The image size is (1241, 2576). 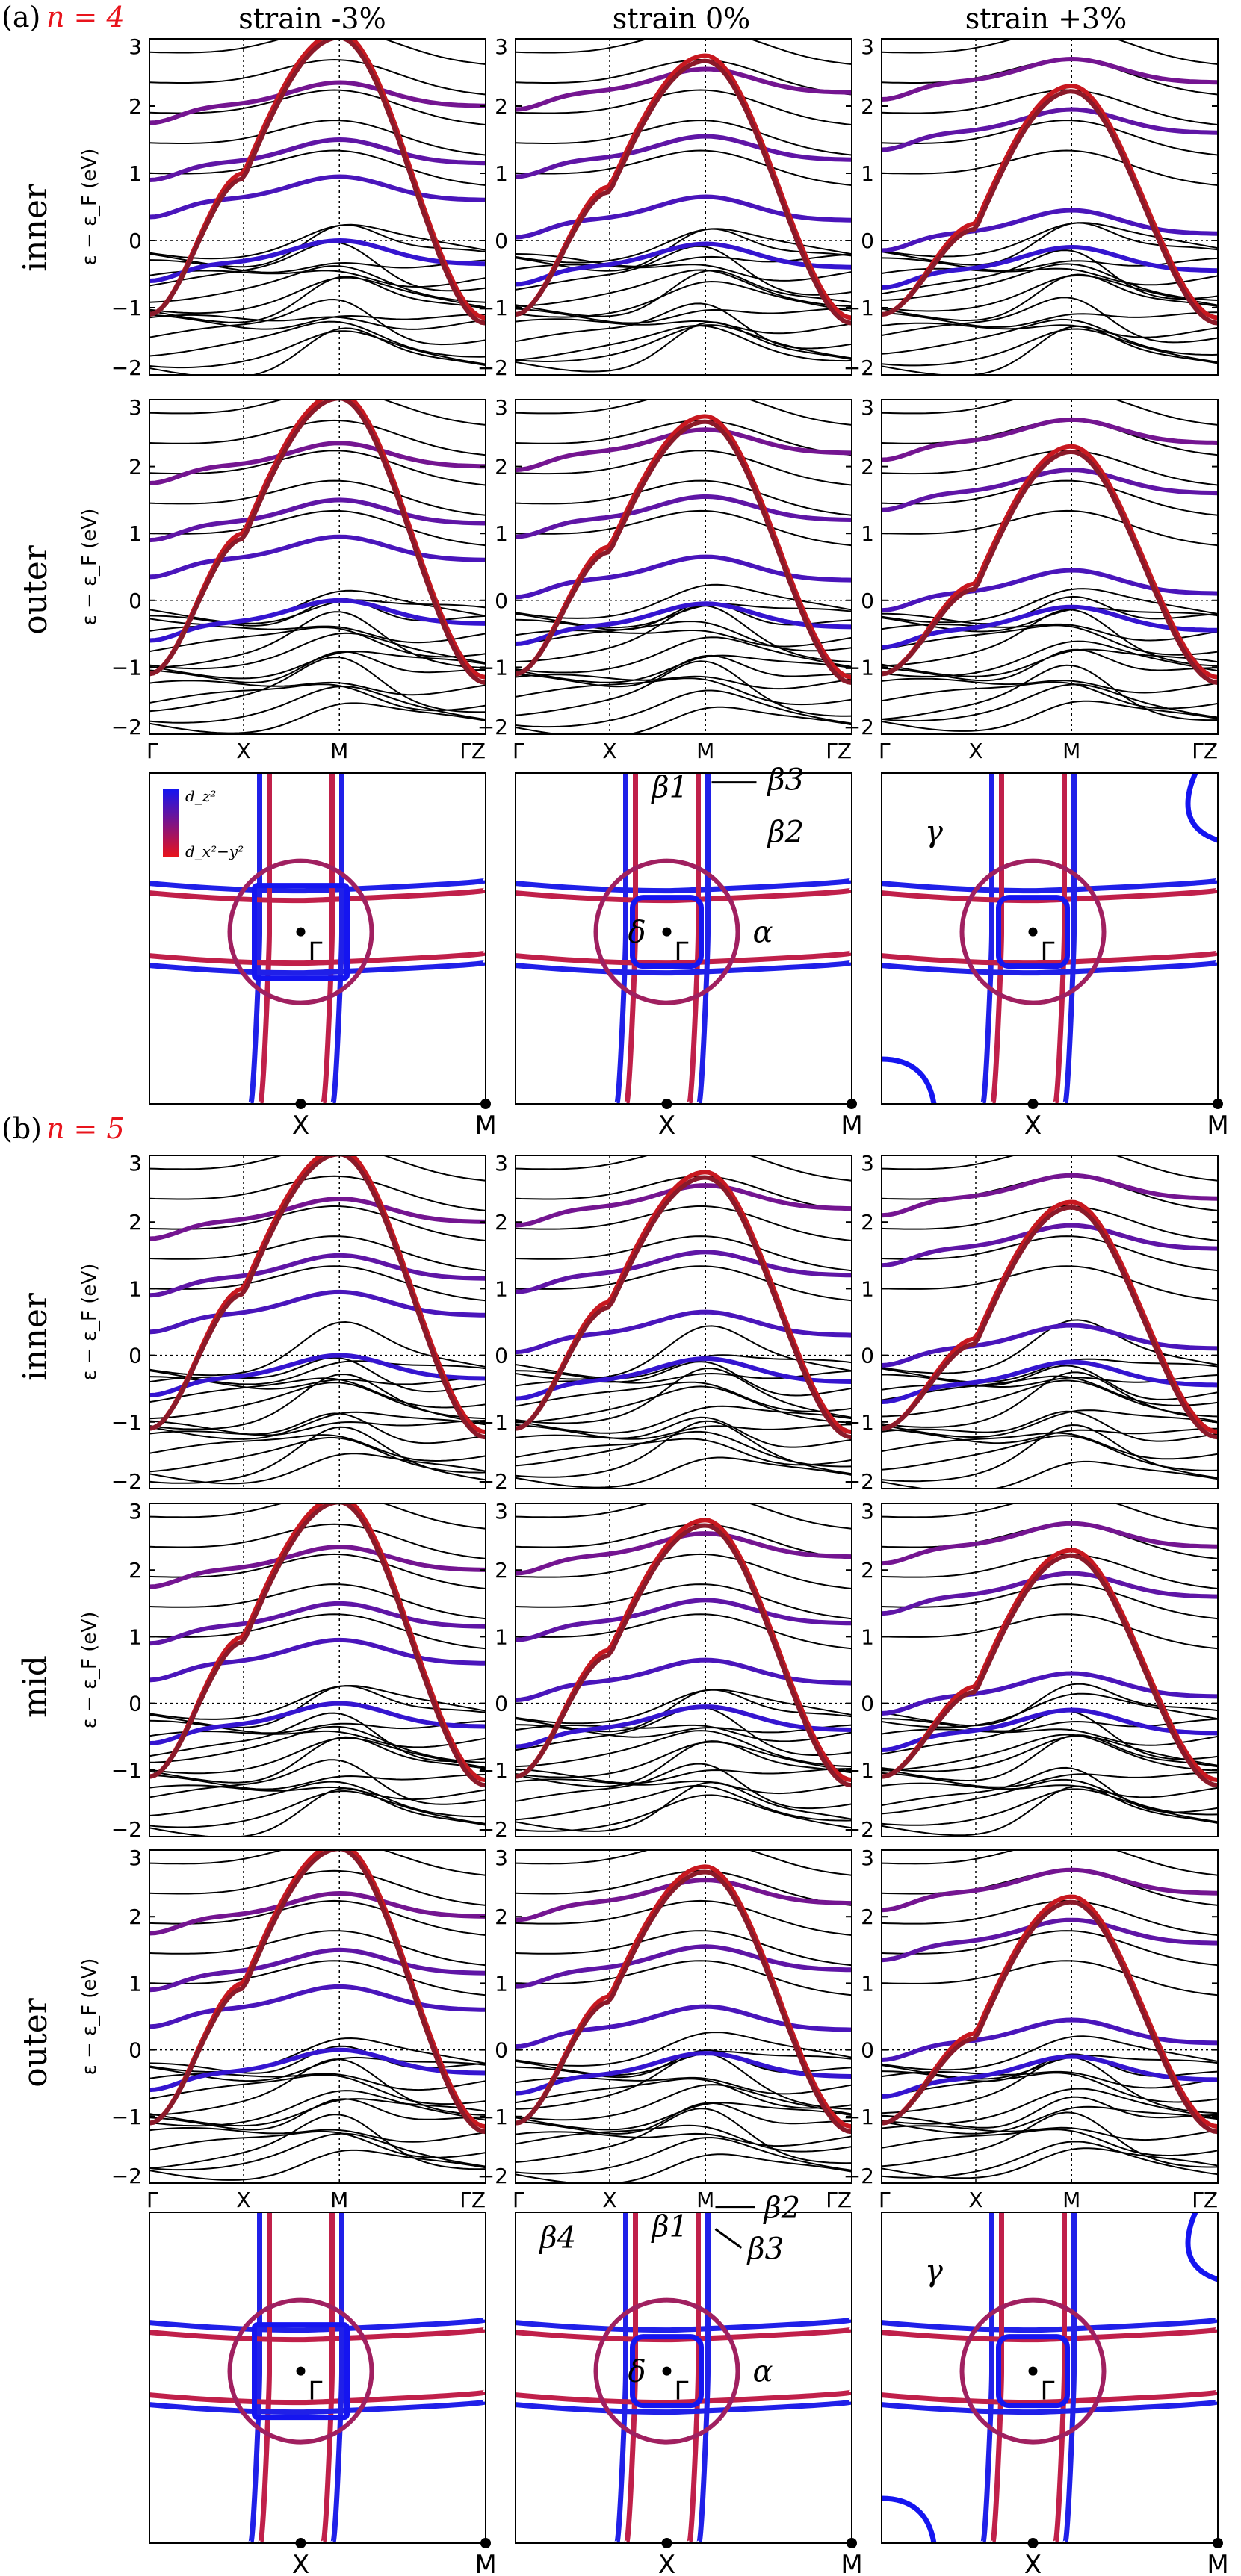 What do you see at coordinates (1046, 18) in the screenshot?
I see `column-title-3: strain +3%` at bounding box center [1046, 18].